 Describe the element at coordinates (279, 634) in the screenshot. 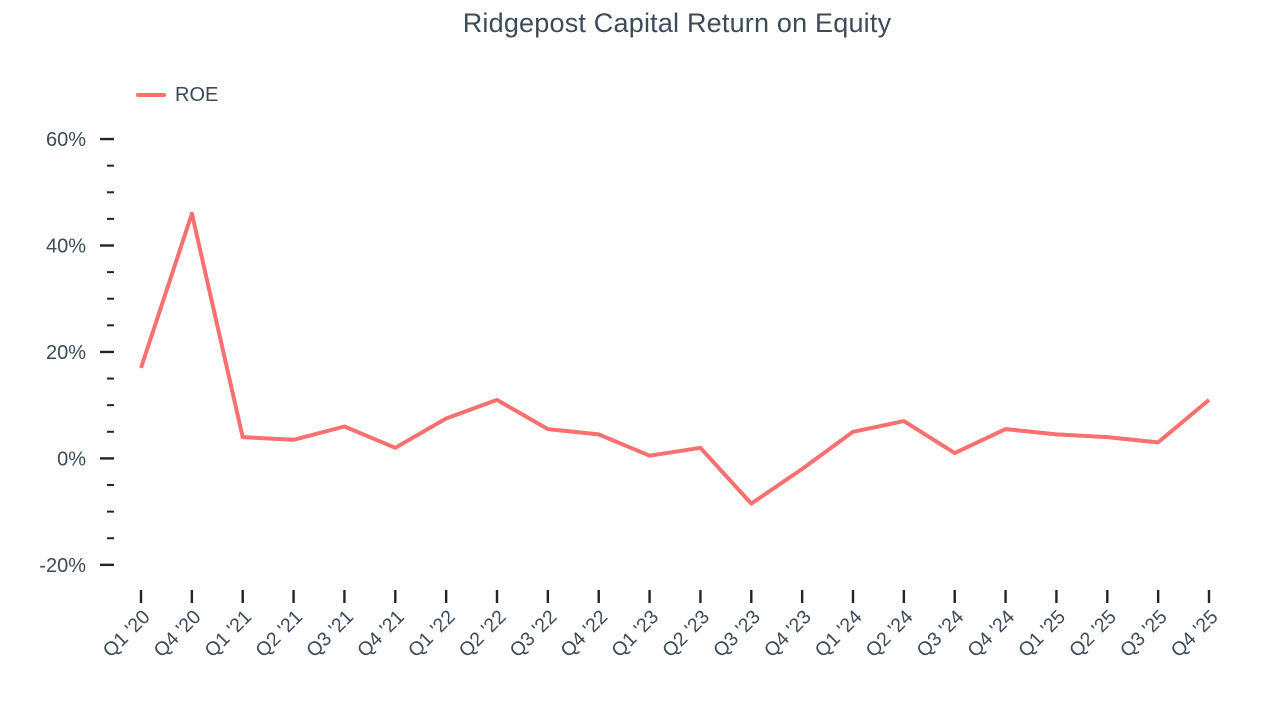

I see `x-axis-label: Q2 '21` at that location.